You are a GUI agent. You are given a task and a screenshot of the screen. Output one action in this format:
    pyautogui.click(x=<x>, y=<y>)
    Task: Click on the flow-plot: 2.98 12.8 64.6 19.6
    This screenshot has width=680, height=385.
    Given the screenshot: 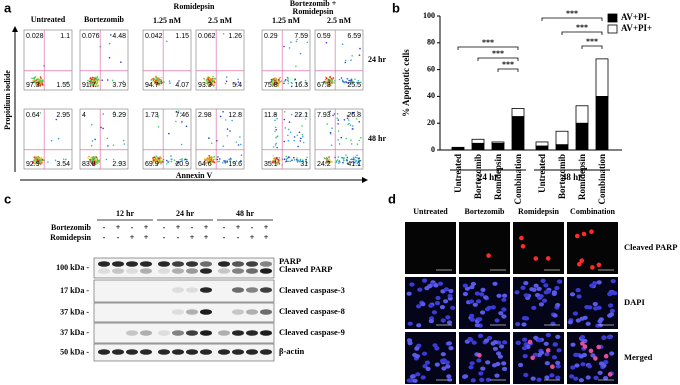 What is the action you would take?
    pyautogui.click(x=220, y=139)
    